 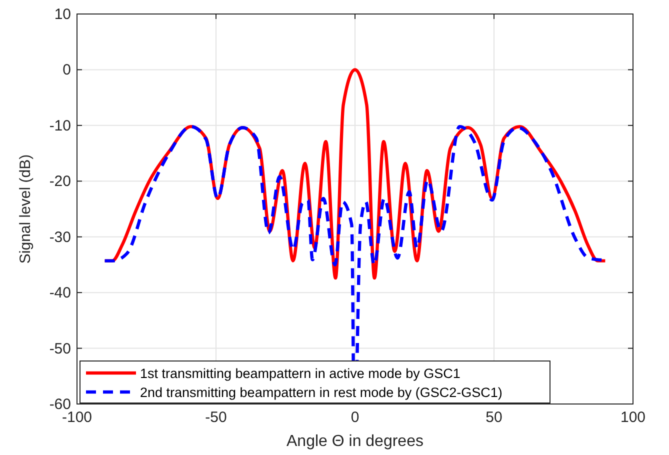 I want to click on legend-label: 2nd transmitting beampattern in rest mode by (GSC2-GSC1), so click(x=321, y=392).